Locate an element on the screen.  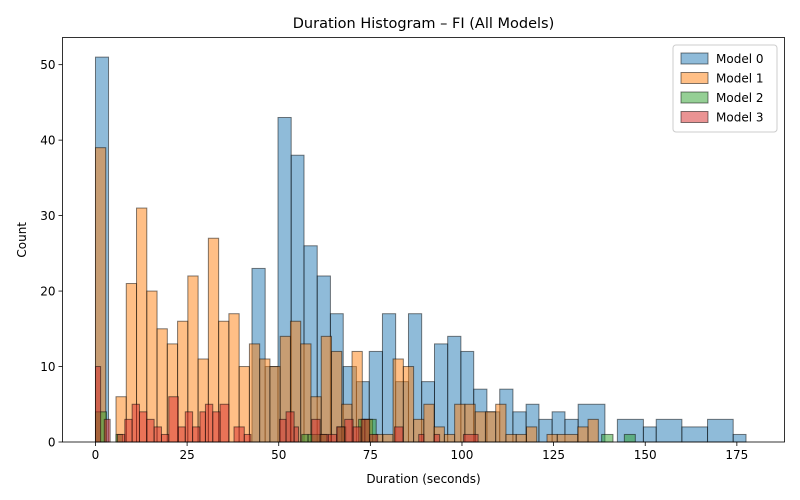
chart-title: Duration Histogram – FI (All Models) is located at coordinates (424, 24).